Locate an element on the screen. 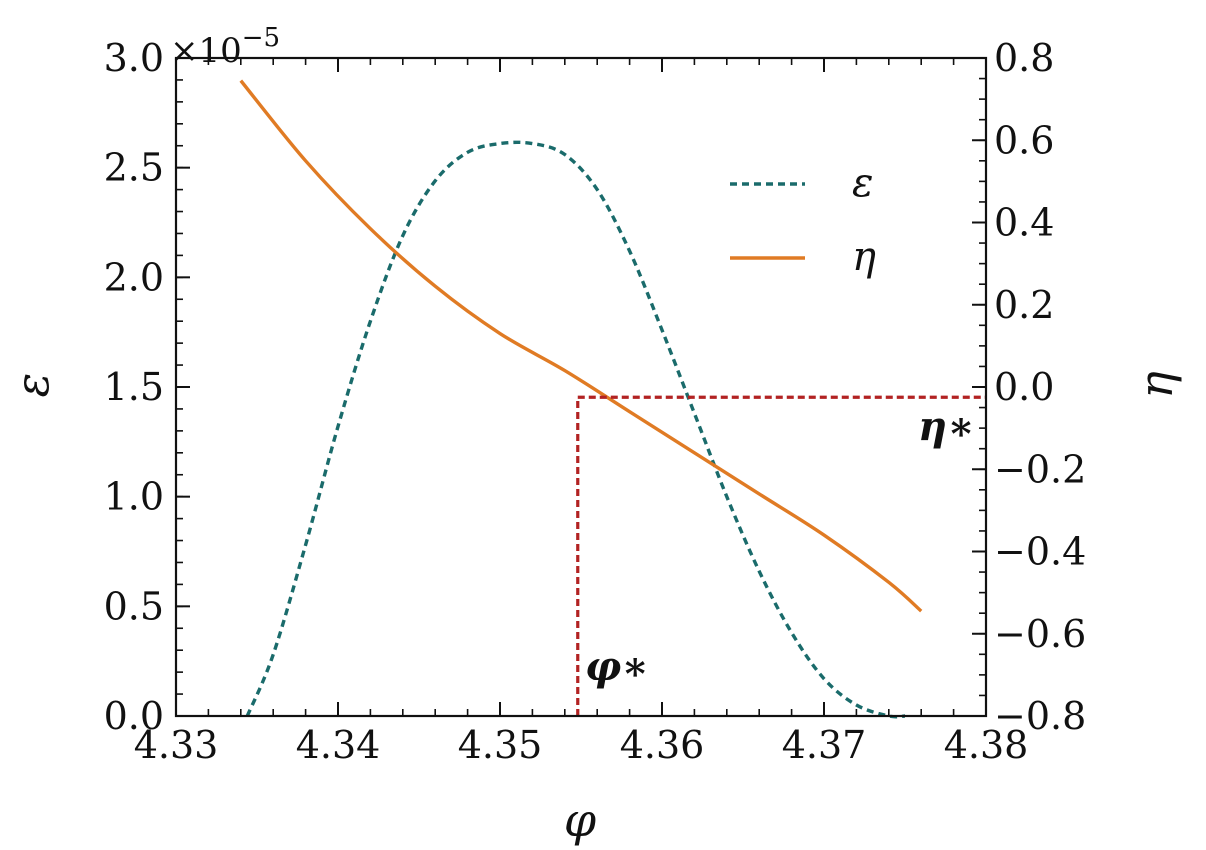  y-right-tick-label: 0.8 is located at coordinates (1024, 58).